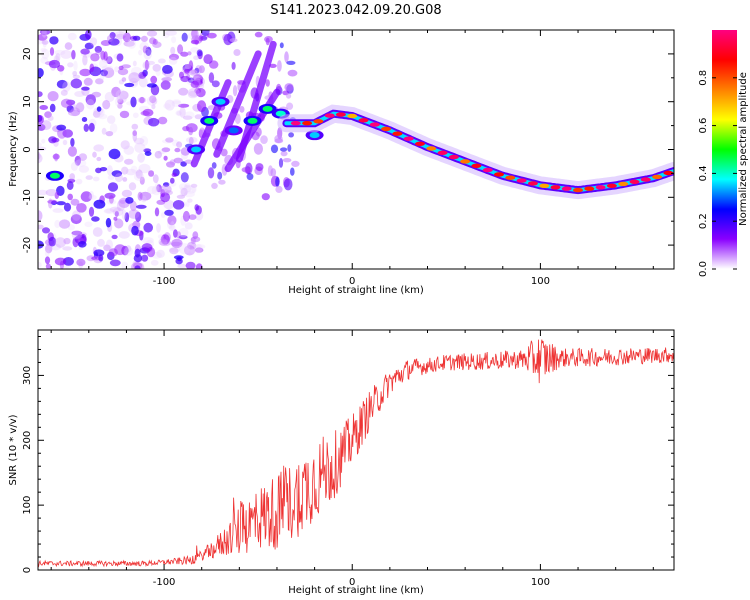 The width and height of the screenshot is (750, 600). What do you see at coordinates (13, 149) in the screenshot?
I see `spectrogram-ylabel: Frequency (Hz)` at bounding box center [13, 149].